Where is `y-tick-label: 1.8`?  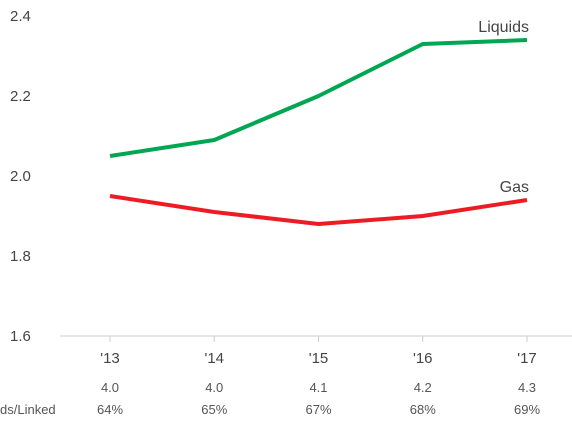
y-tick-label: 1.8 is located at coordinates (20, 256).